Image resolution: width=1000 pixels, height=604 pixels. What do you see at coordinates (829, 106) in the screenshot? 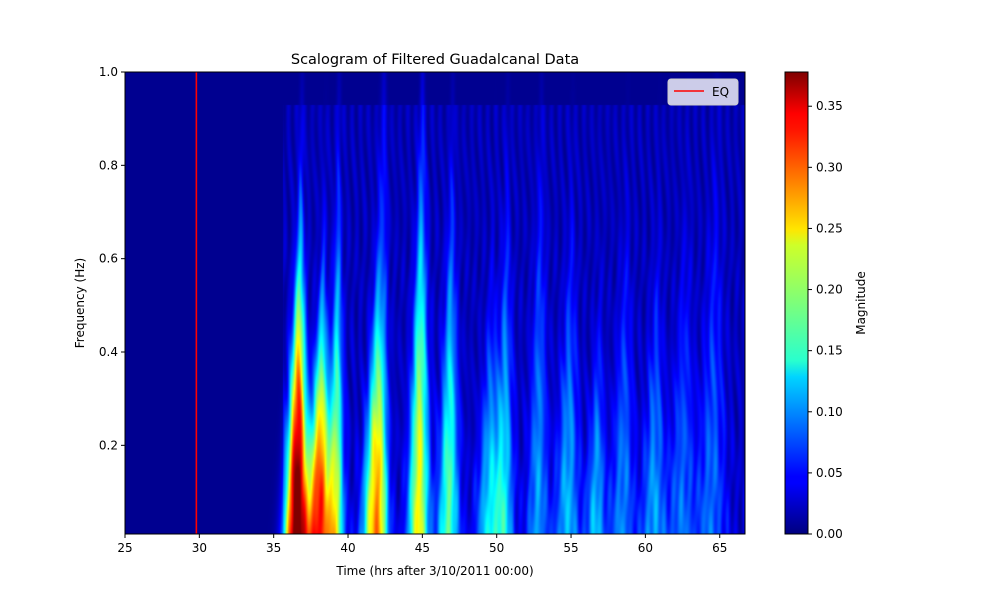
I see `colorbar-tick-label: 0.35` at bounding box center [829, 106].